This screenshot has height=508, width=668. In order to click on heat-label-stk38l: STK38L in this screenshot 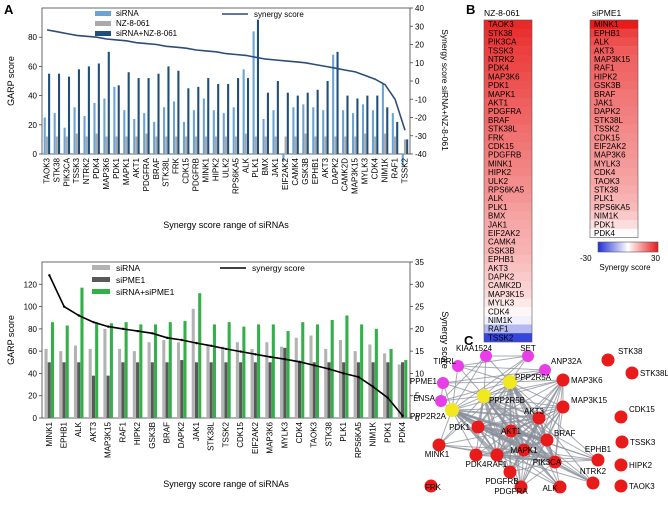, I will do `click(502, 129)`.